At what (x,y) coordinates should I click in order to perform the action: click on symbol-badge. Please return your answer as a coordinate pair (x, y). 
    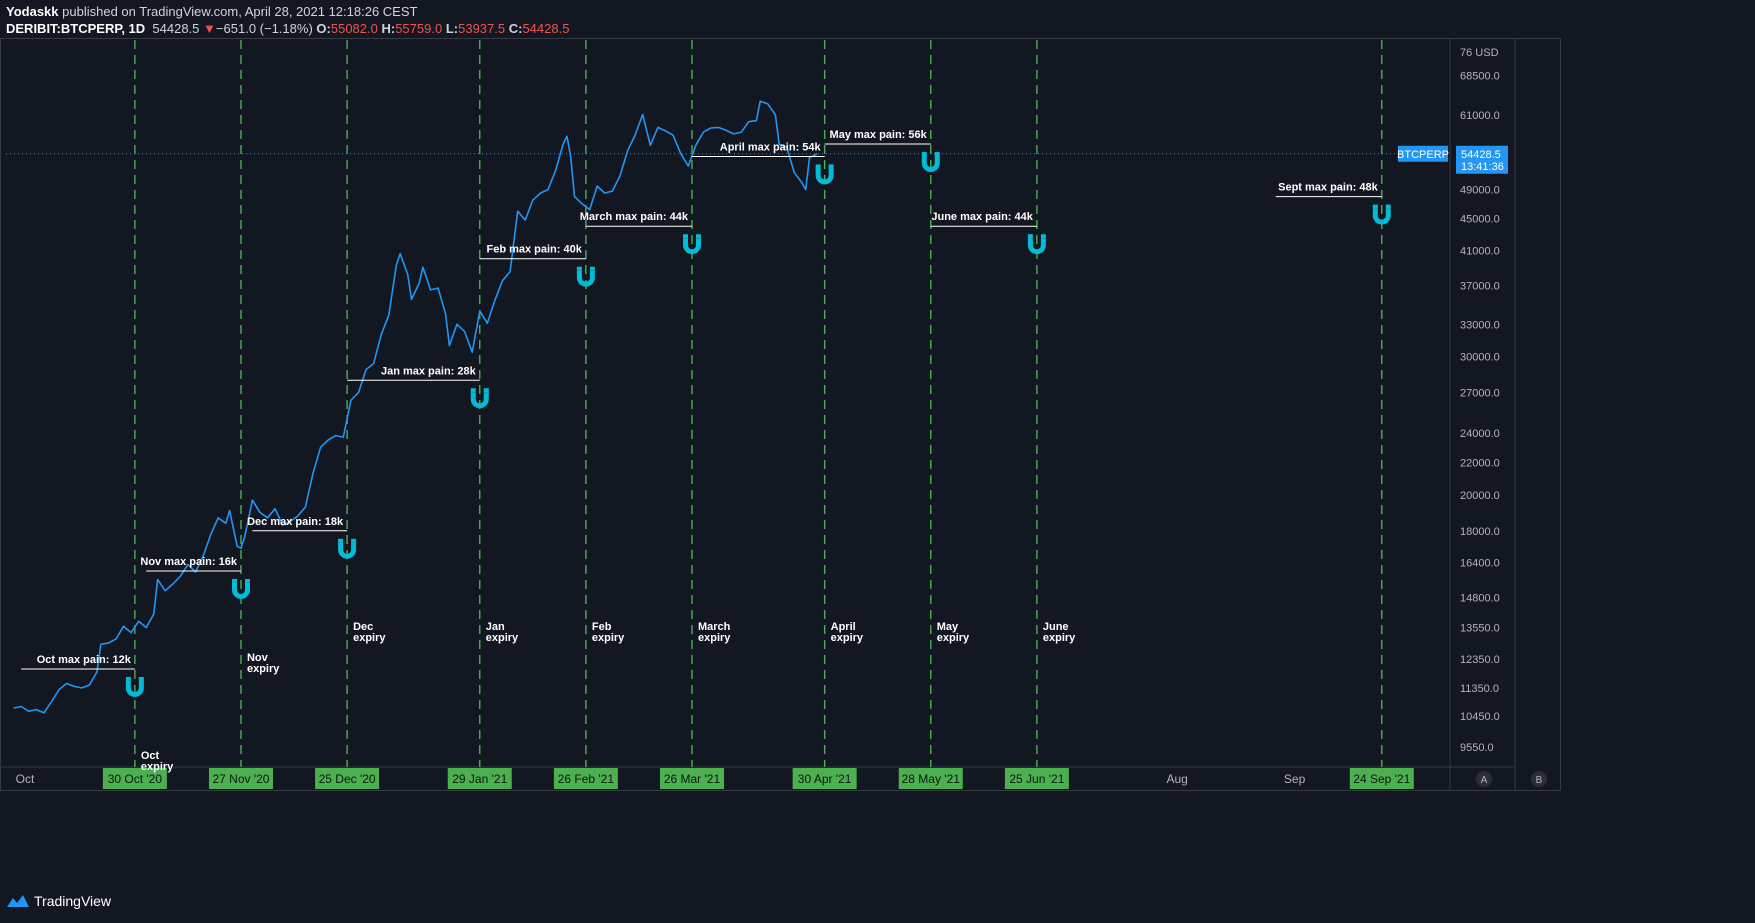
    Looking at the image, I should click on (1423, 153).